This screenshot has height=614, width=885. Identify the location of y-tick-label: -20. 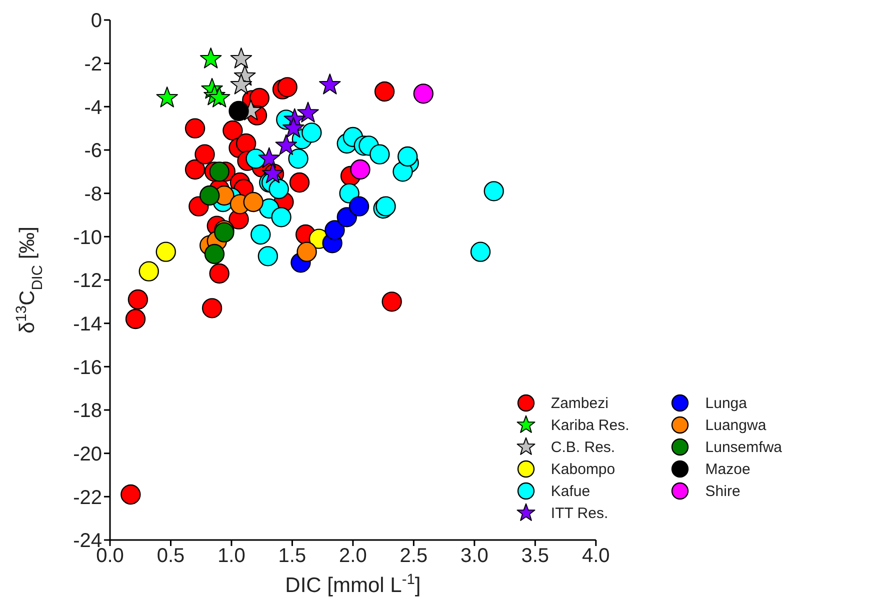
(87, 454).